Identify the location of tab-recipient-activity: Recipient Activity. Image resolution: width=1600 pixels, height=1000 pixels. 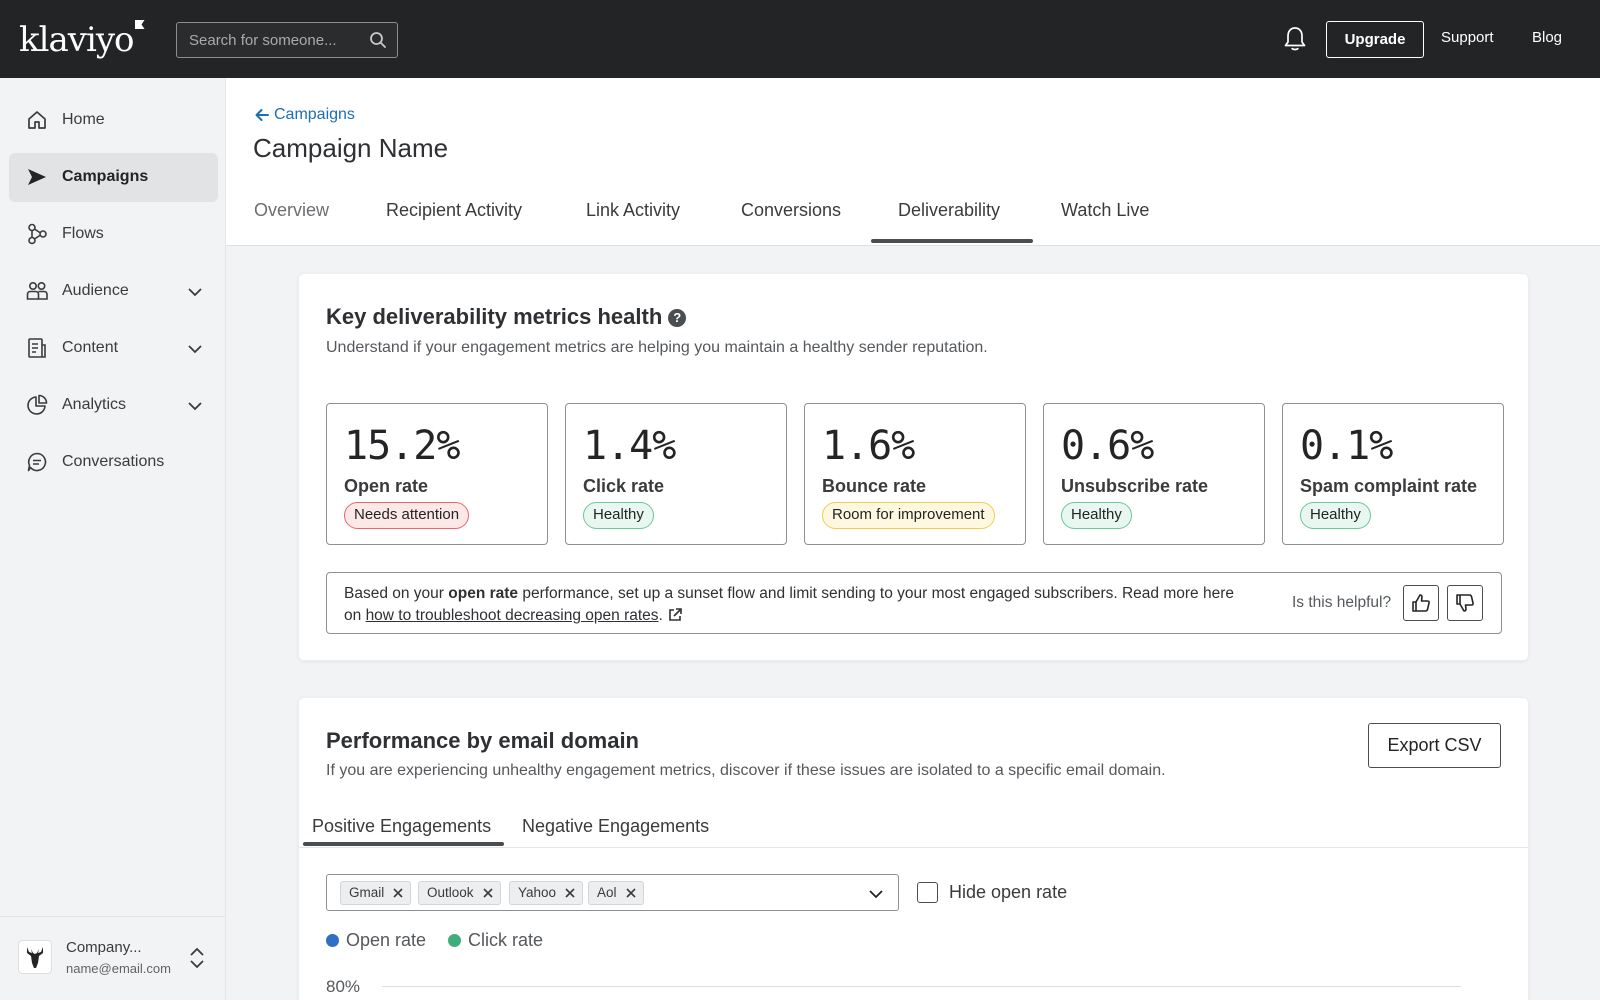
(454, 210).